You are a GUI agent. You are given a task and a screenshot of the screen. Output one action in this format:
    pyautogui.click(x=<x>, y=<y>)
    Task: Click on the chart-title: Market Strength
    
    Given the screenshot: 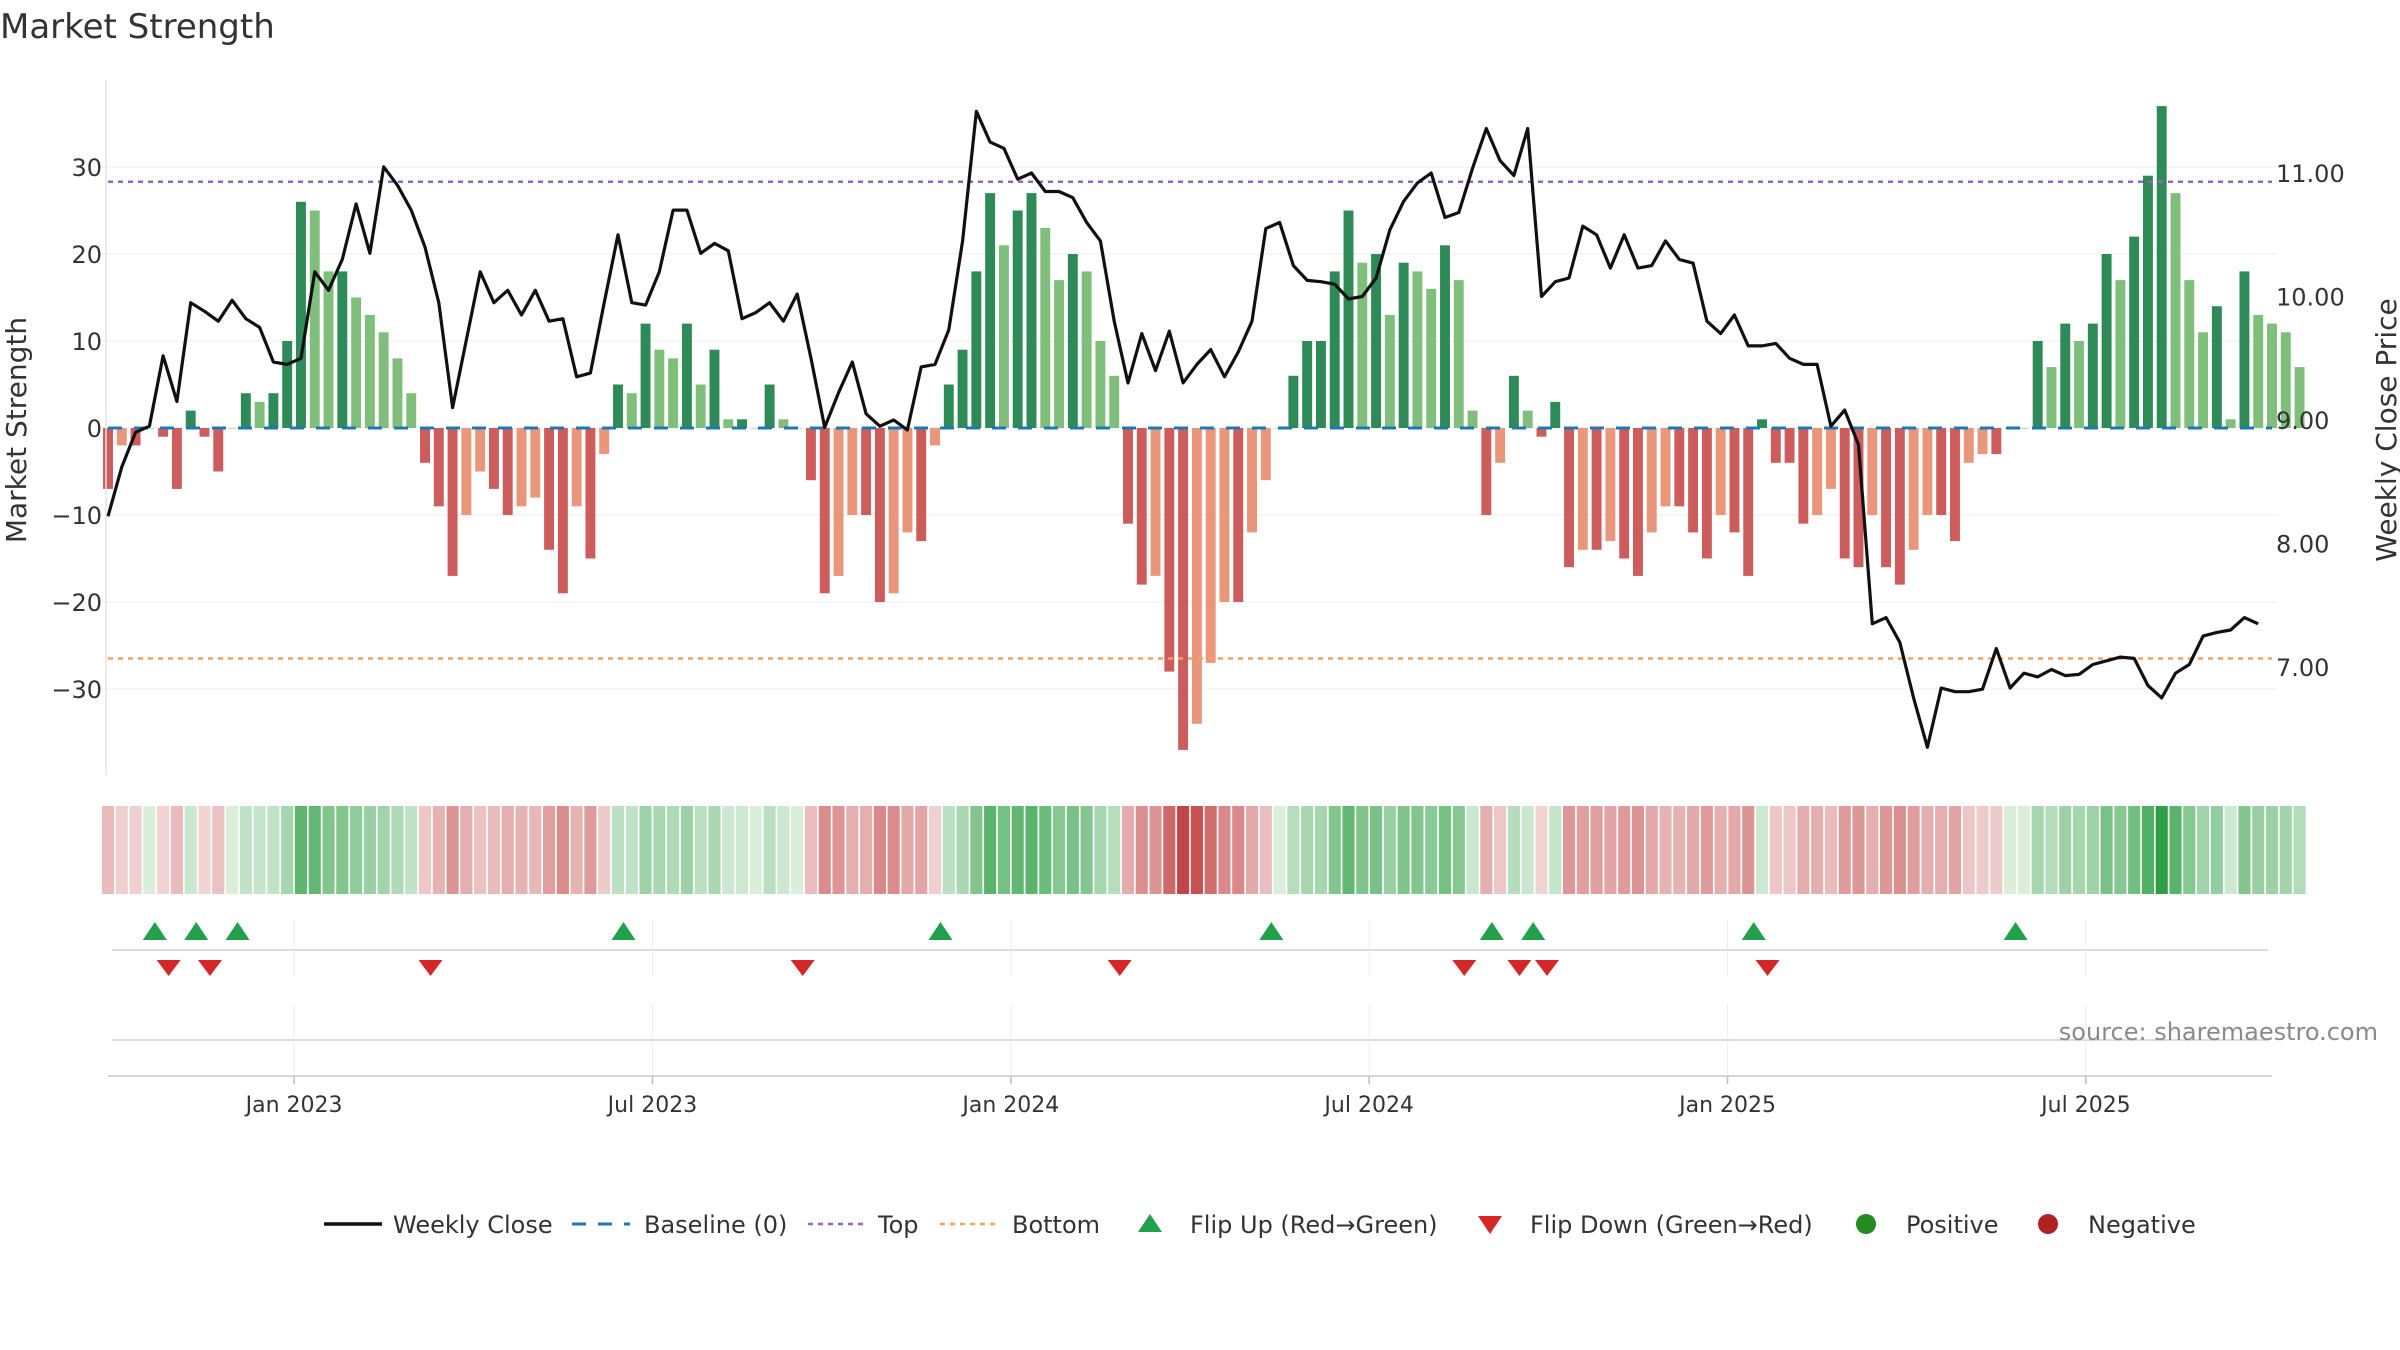 What is the action you would take?
    pyautogui.click(x=137, y=27)
    